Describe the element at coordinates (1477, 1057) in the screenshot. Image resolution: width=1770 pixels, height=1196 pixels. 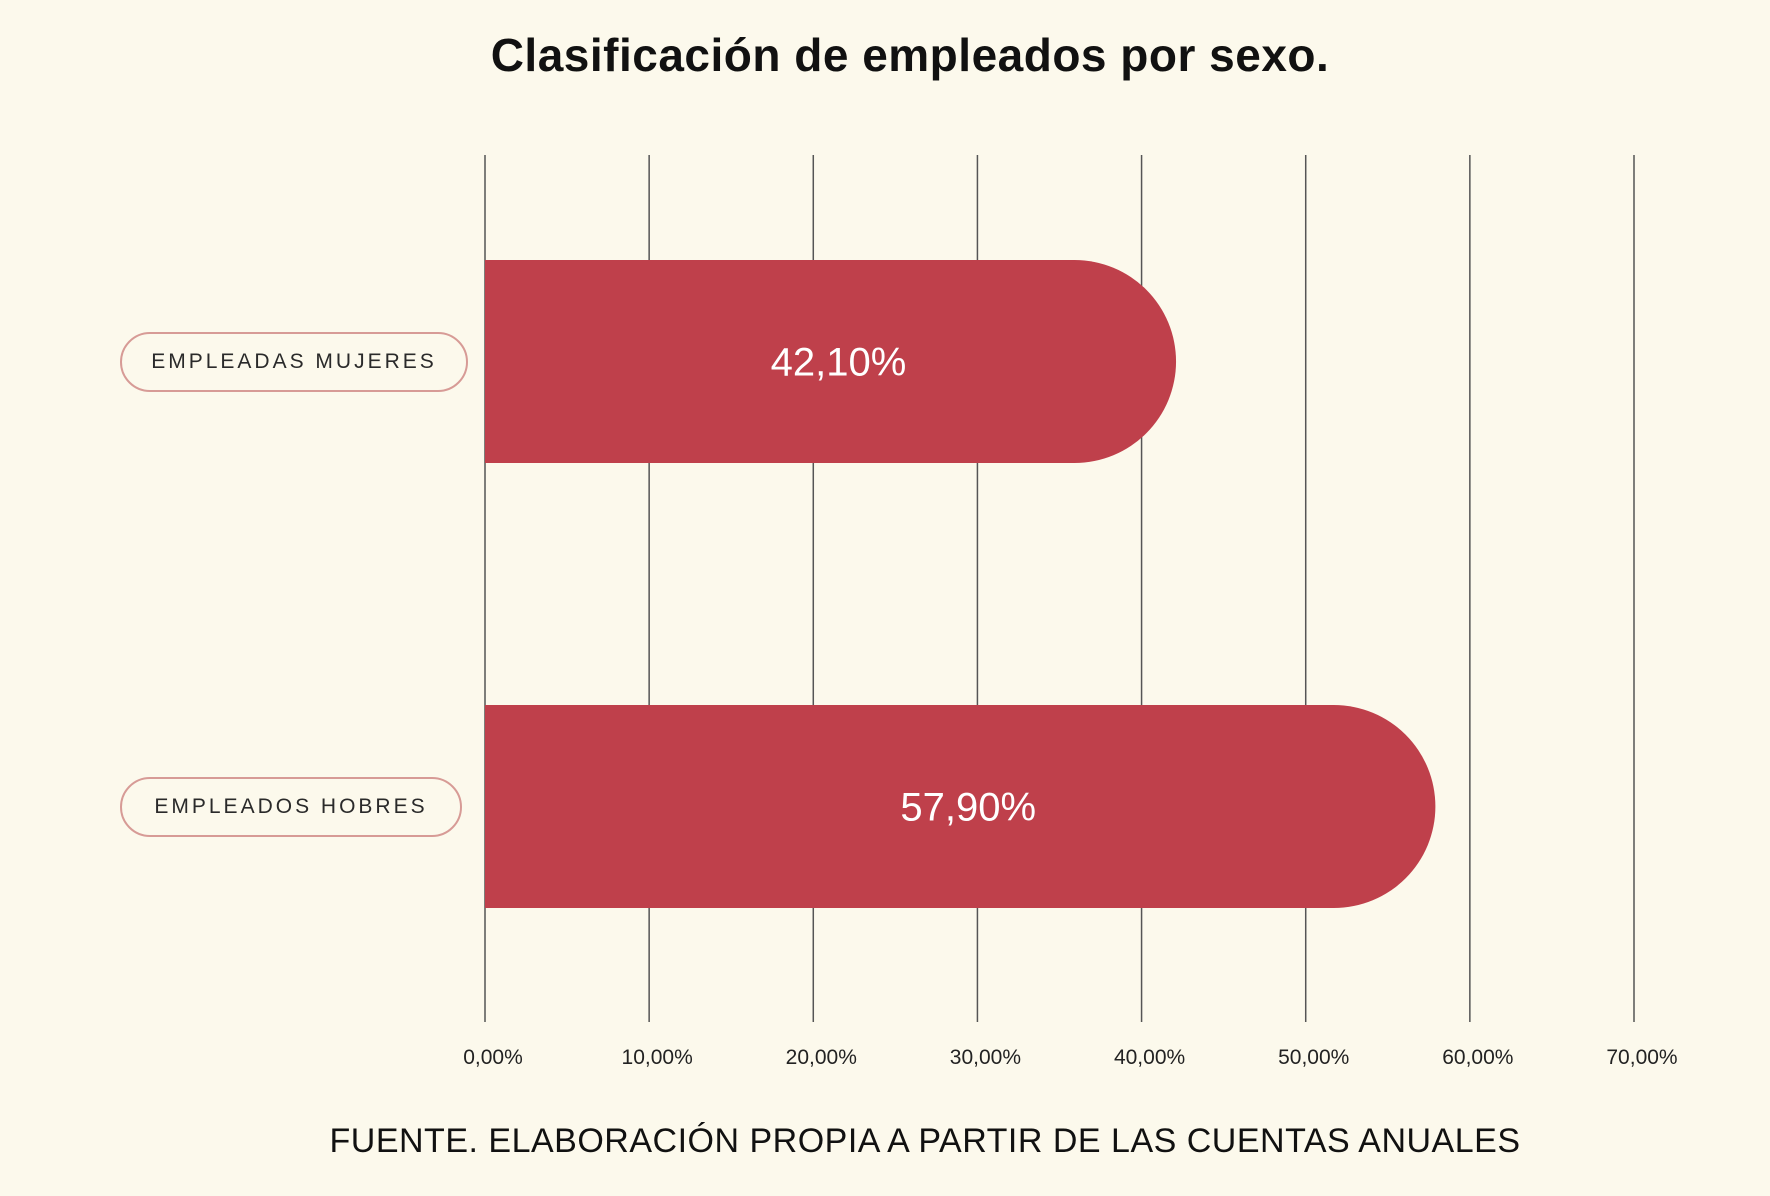
I see `x-tick-label: 60,00%` at that location.